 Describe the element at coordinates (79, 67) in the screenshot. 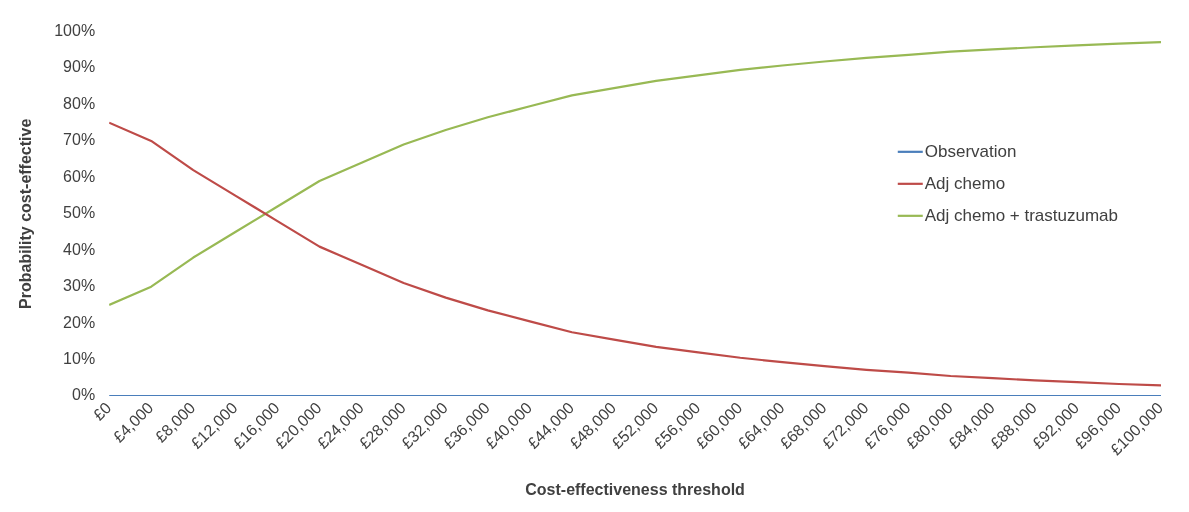

I see `y-tick-label: 90%` at that location.